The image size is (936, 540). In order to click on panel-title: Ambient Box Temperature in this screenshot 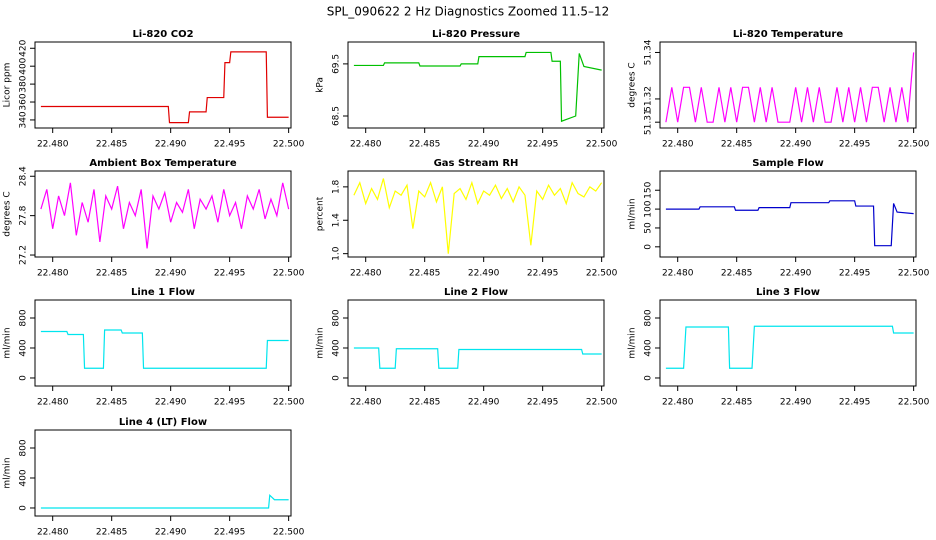, I will do `click(162, 163)`.